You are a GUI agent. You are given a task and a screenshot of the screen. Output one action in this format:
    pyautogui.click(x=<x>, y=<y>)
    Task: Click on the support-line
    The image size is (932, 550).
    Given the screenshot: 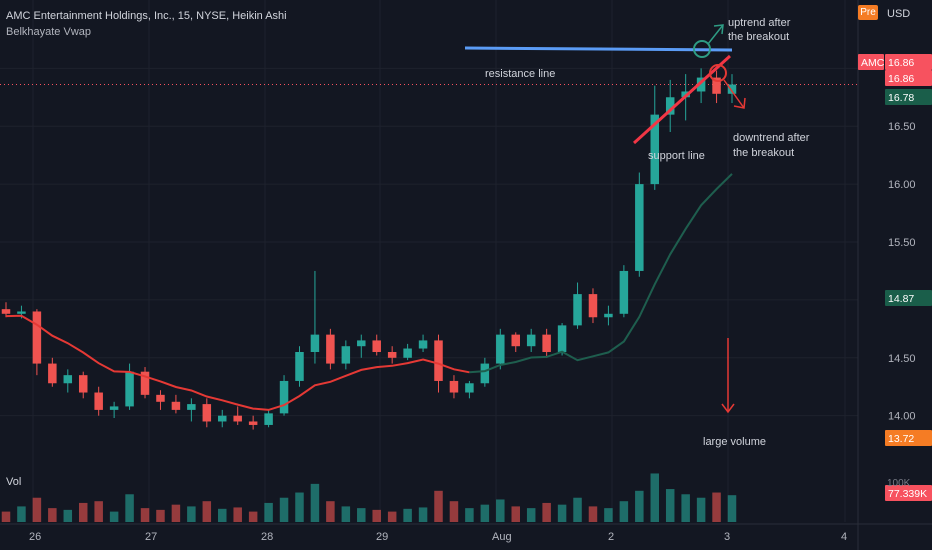 What is the action you would take?
    pyautogui.click(x=682, y=99)
    